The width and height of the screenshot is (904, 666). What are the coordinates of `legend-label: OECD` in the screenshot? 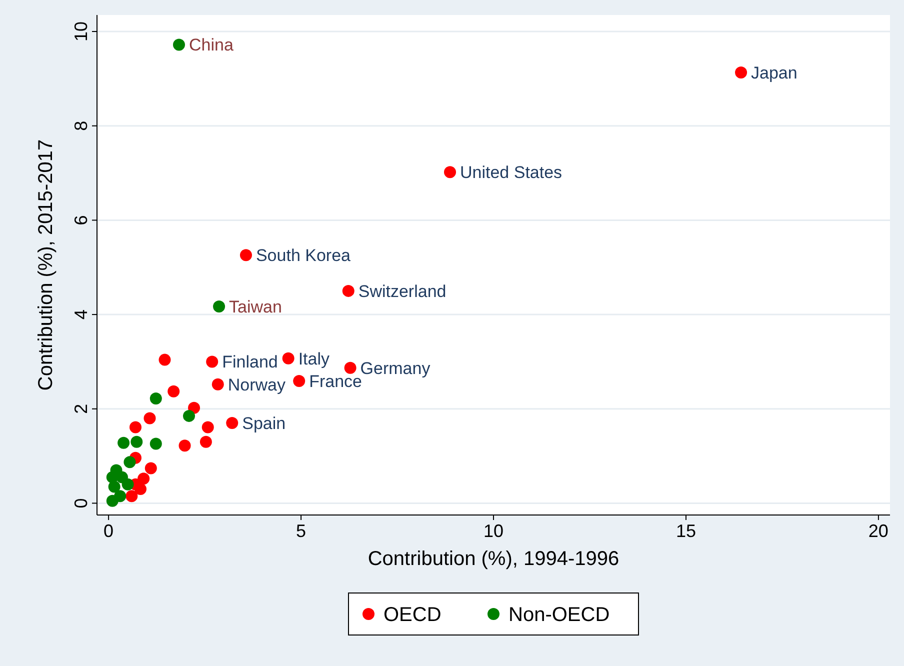 It's located at (413, 615).